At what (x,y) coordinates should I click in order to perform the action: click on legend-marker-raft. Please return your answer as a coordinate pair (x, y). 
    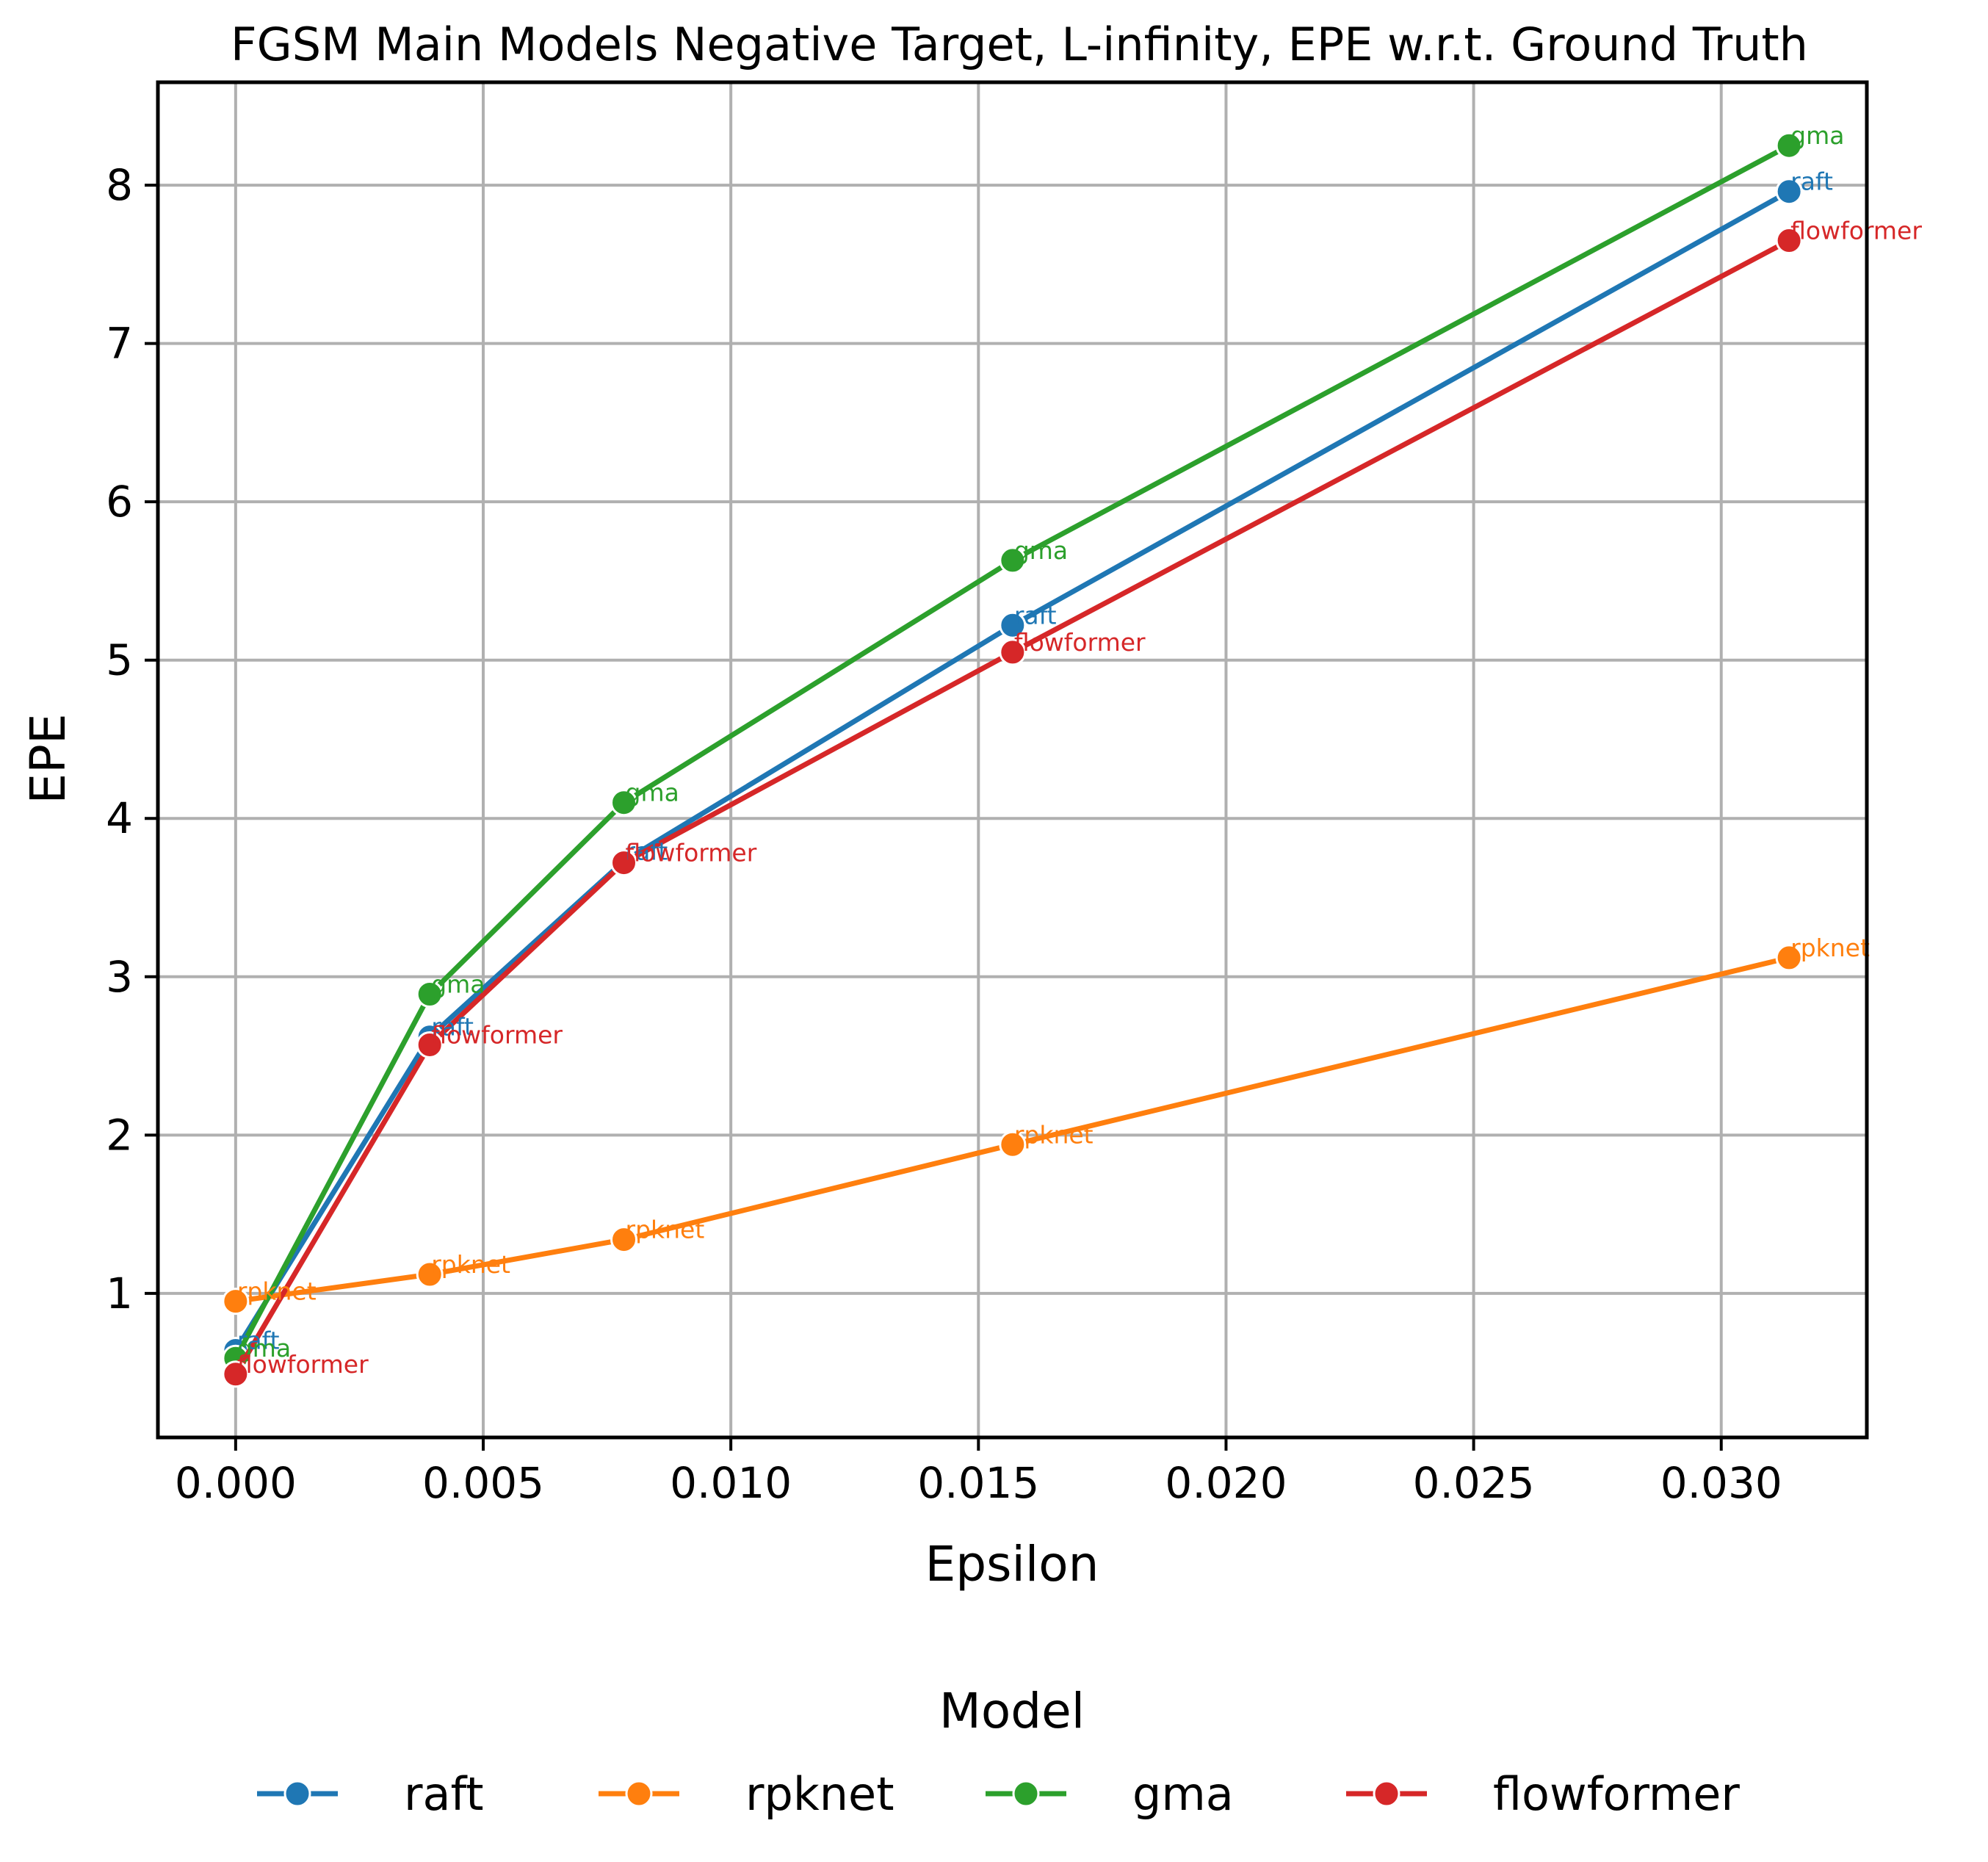
    Looking at the image, I should click on (297, 1794).